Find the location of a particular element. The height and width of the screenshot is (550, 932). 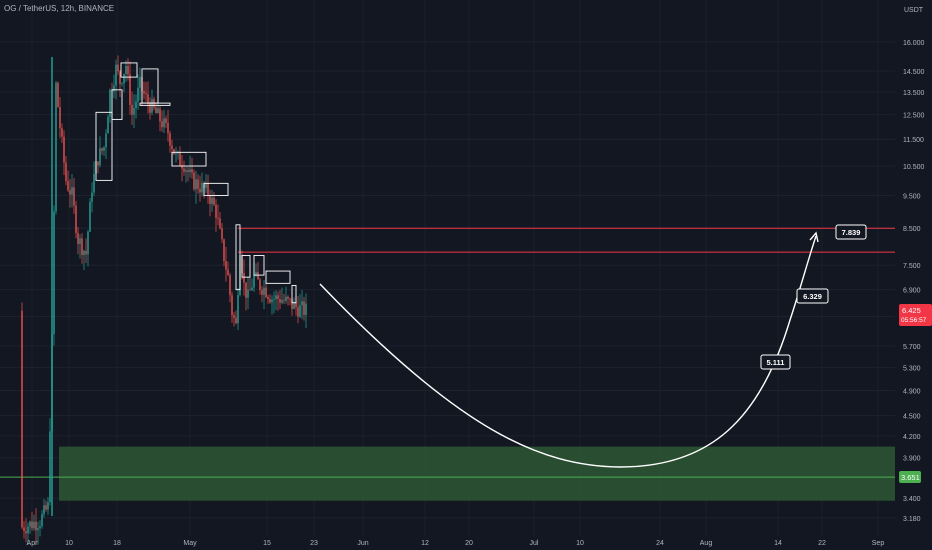

x-tick-label: Apr is located at coordinates (33, 543).